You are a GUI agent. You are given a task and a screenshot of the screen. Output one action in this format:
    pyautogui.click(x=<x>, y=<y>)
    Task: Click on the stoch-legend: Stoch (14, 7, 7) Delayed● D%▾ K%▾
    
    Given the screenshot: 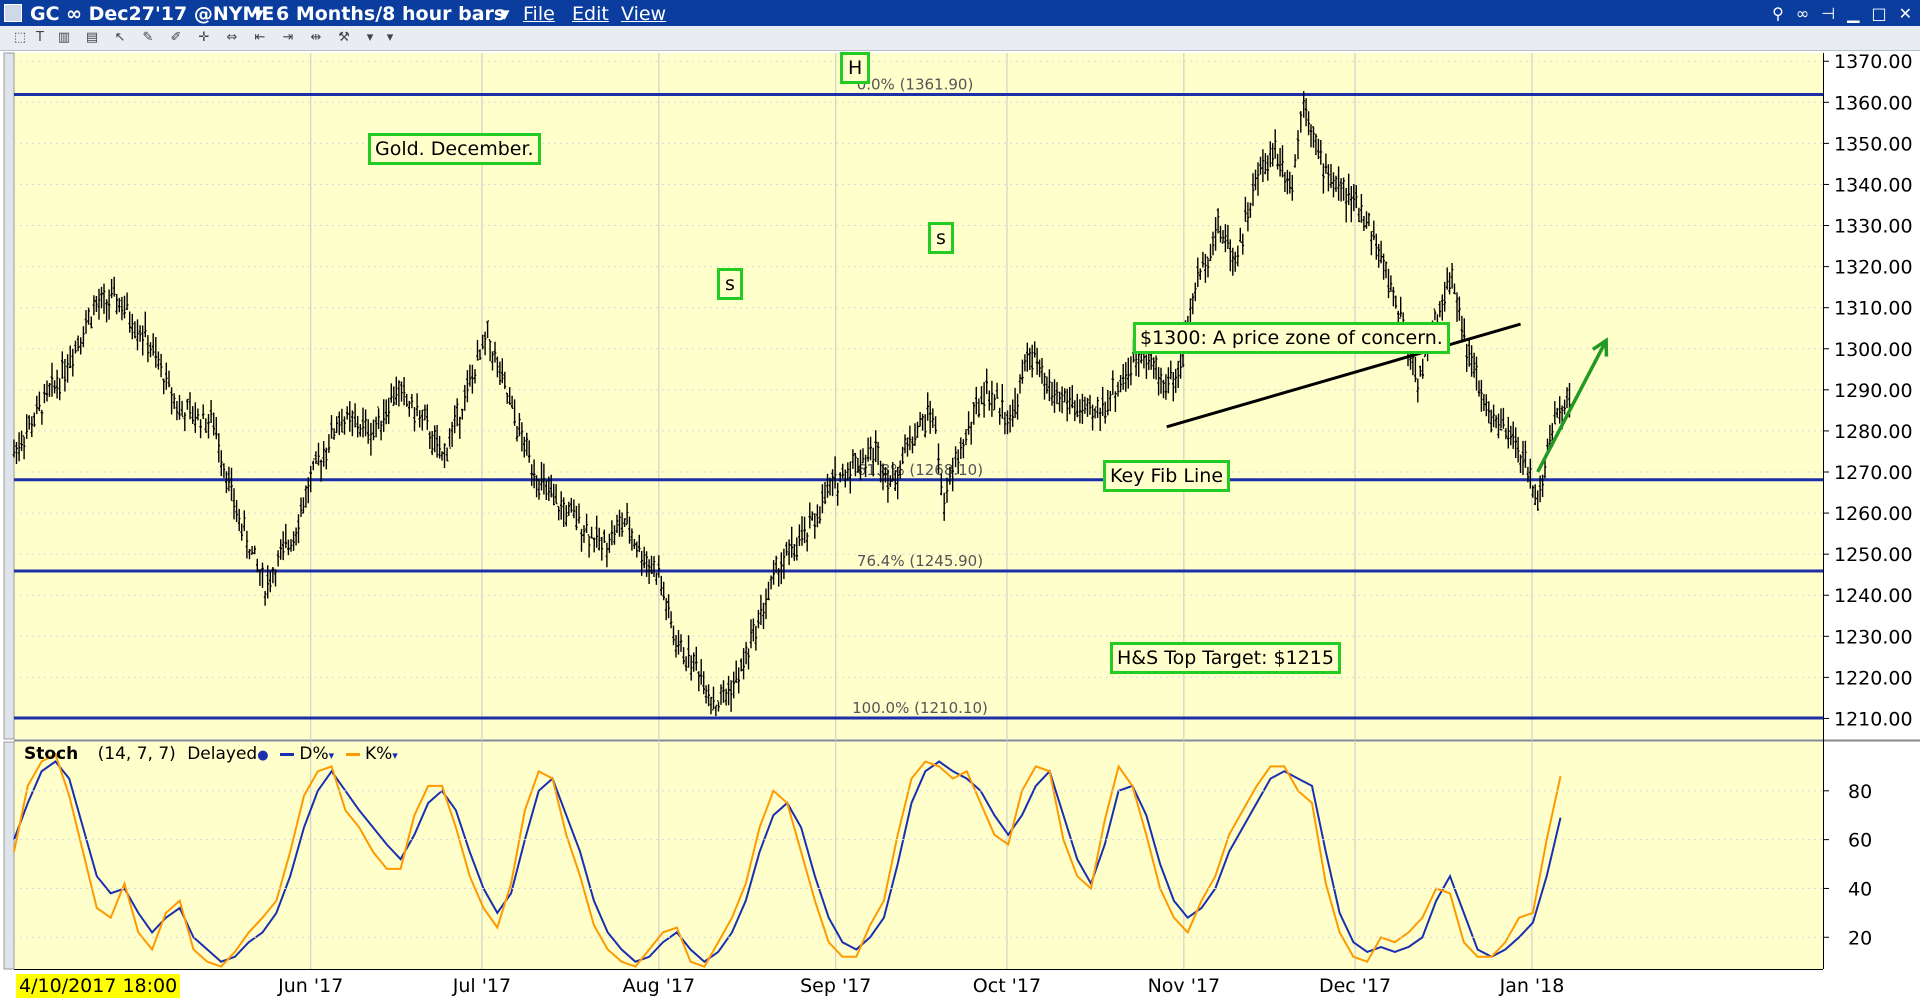 What is the action you would take?
    pyautogui.click(x=211, y=754)
    